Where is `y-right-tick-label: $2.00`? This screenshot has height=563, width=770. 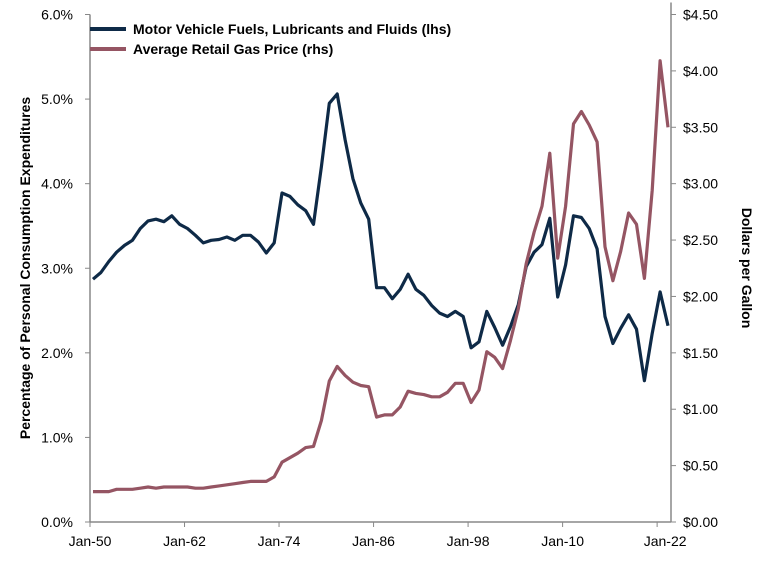
y-right-tick-label: $2.00 is located at coordinates (700, 296).